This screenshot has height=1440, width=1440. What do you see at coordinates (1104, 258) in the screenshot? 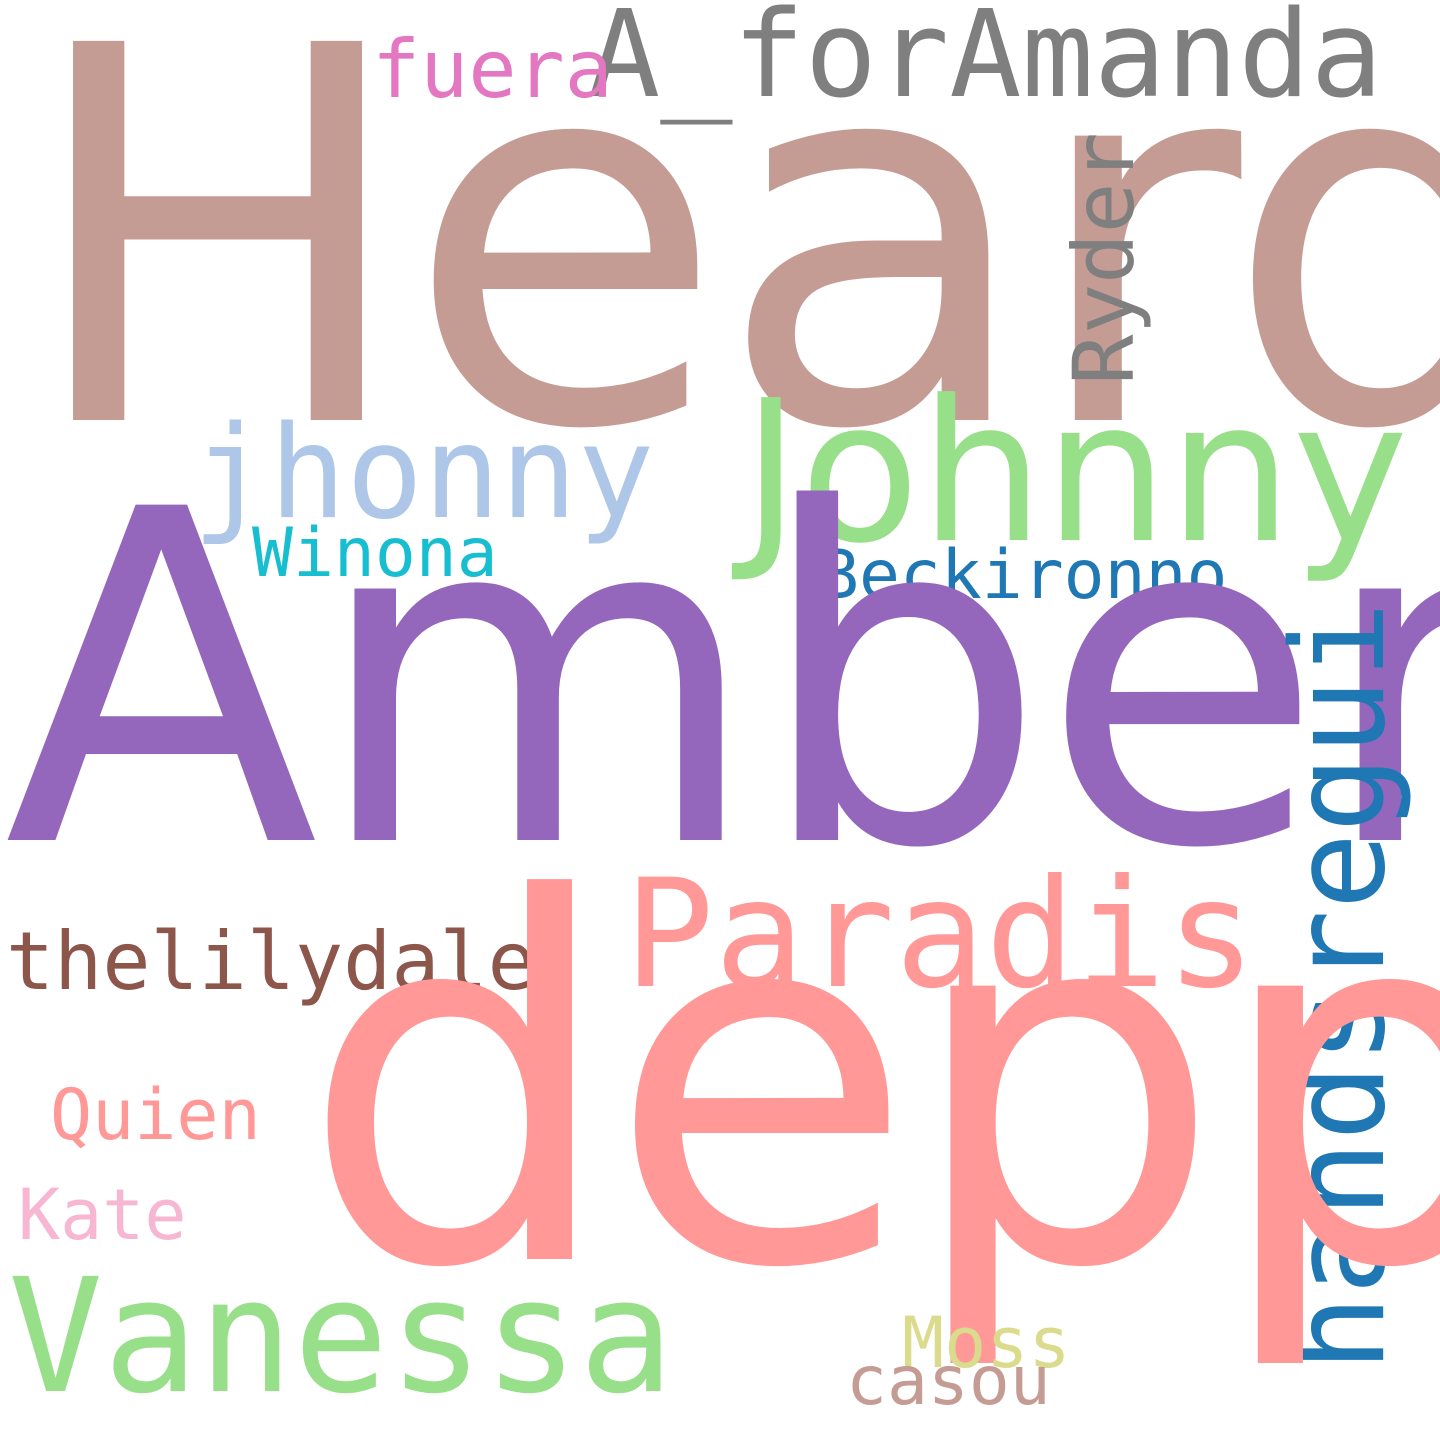
I see `word-ryder: Ryder` at bounding box center [1104, 258].